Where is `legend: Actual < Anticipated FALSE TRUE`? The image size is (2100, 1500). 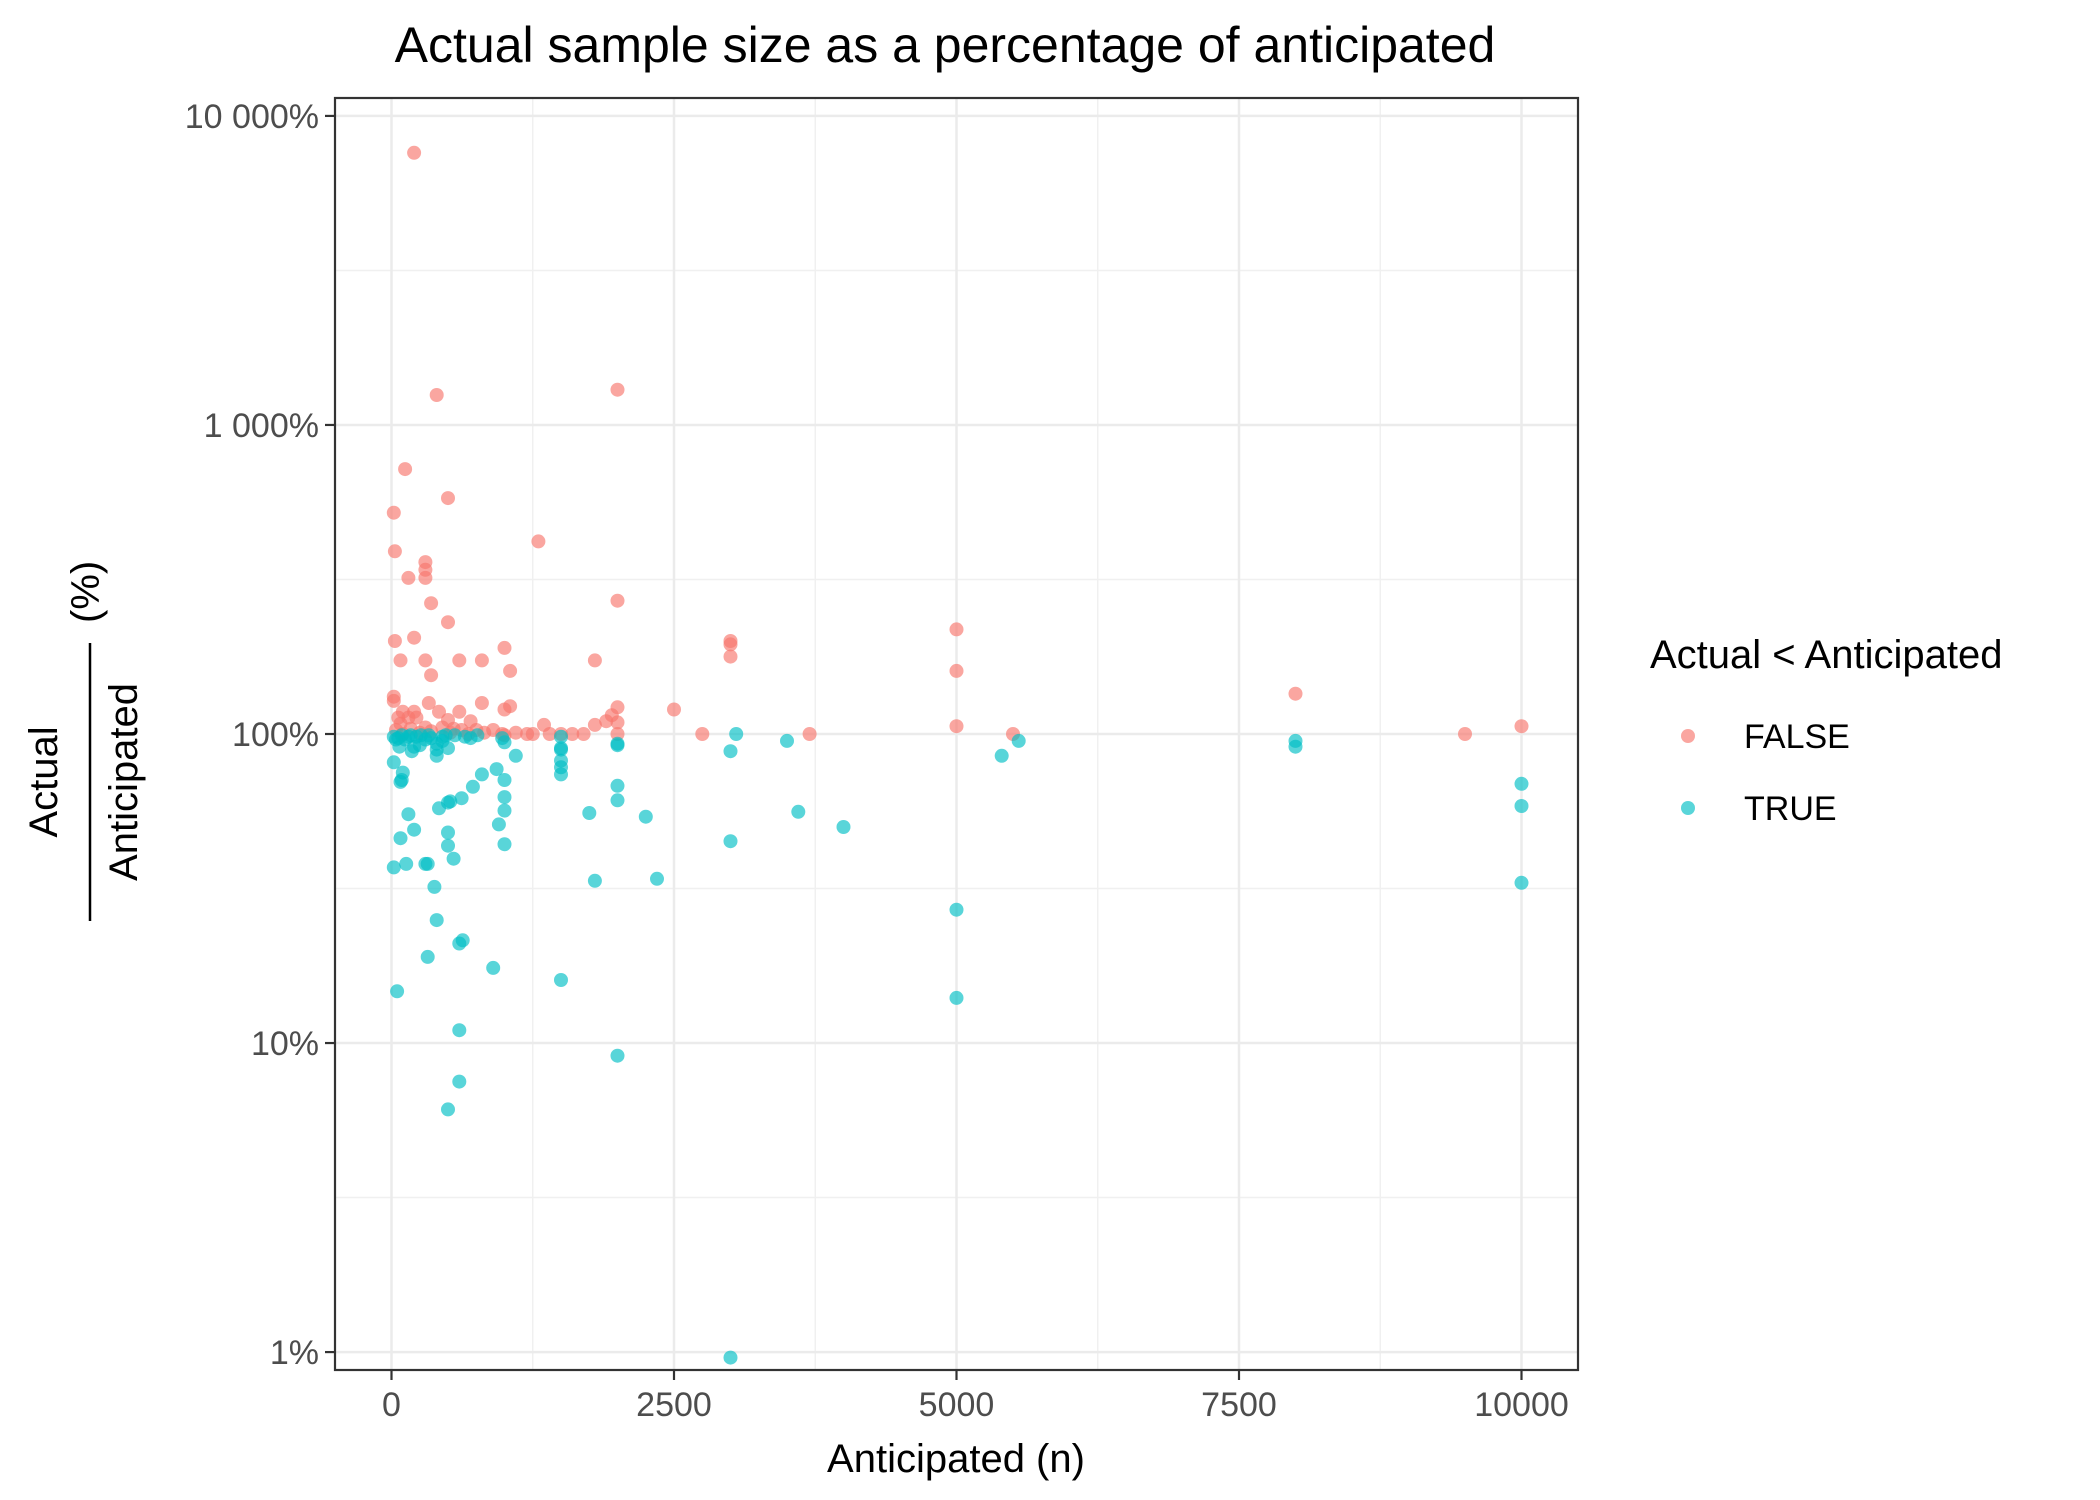
legend: Actual < Anticipated FALSE TRUE is located at coordinates (1826, 730).